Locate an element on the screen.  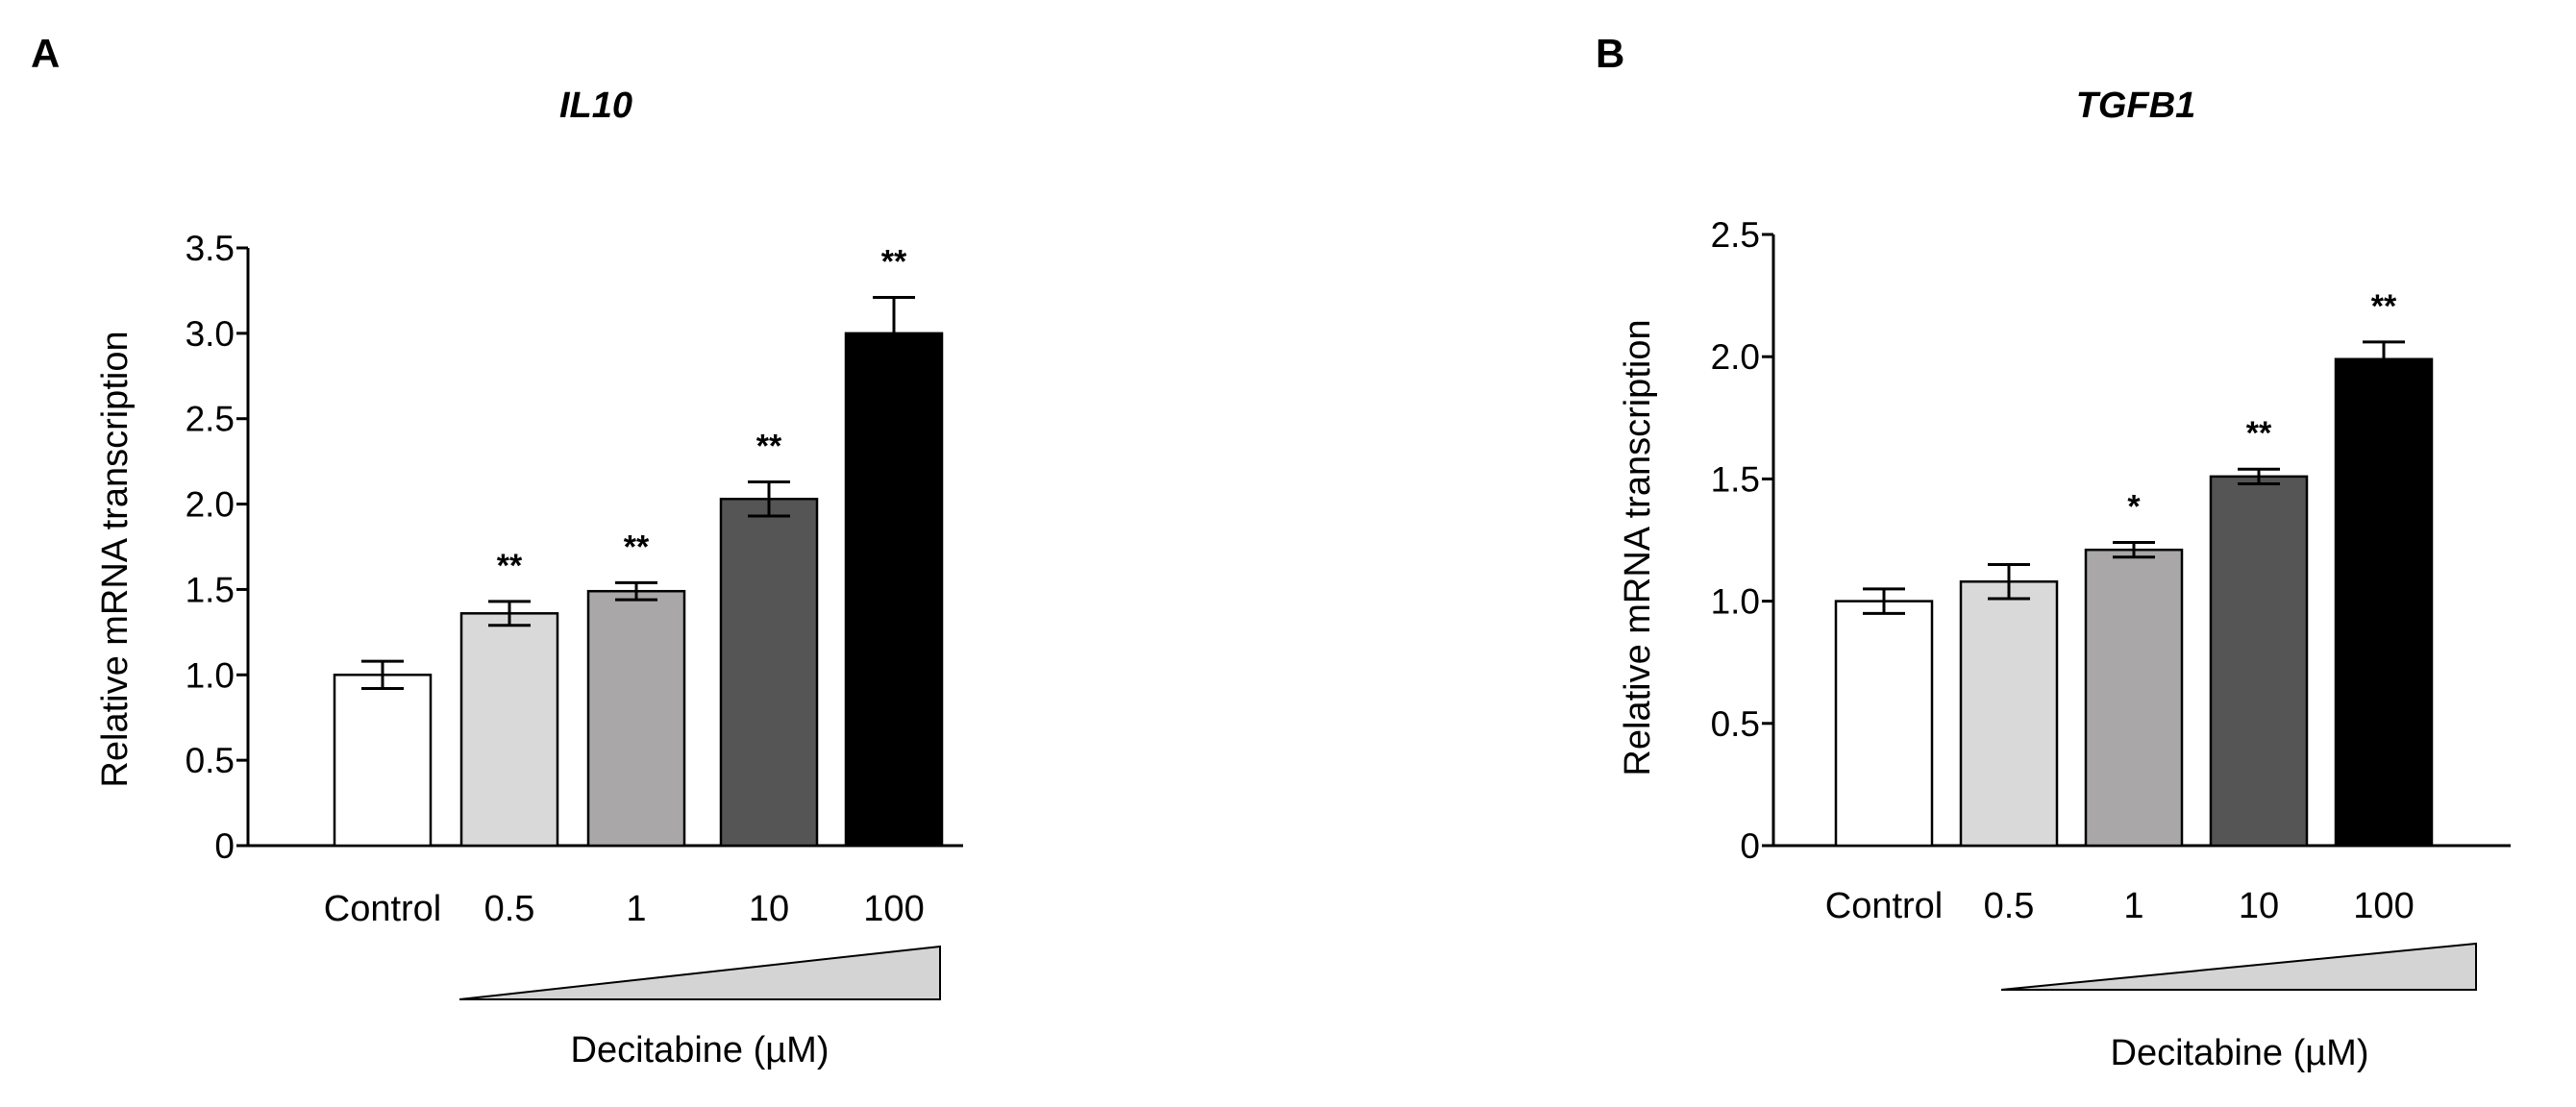
x-category-label-b-1: 0.5 is located at coordinates (2009, 906).